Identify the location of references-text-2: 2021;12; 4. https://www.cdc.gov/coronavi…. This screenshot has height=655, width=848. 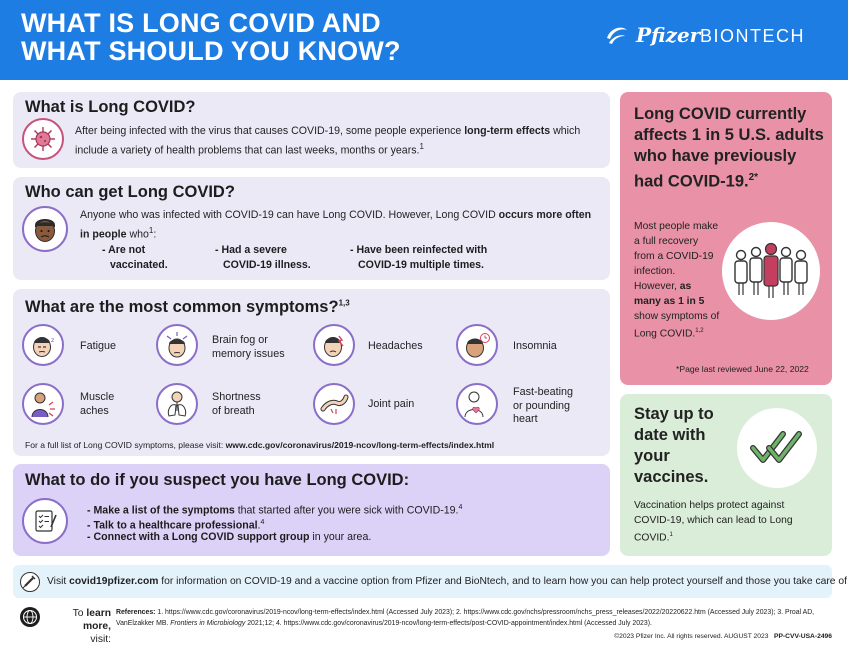
(448, 623).